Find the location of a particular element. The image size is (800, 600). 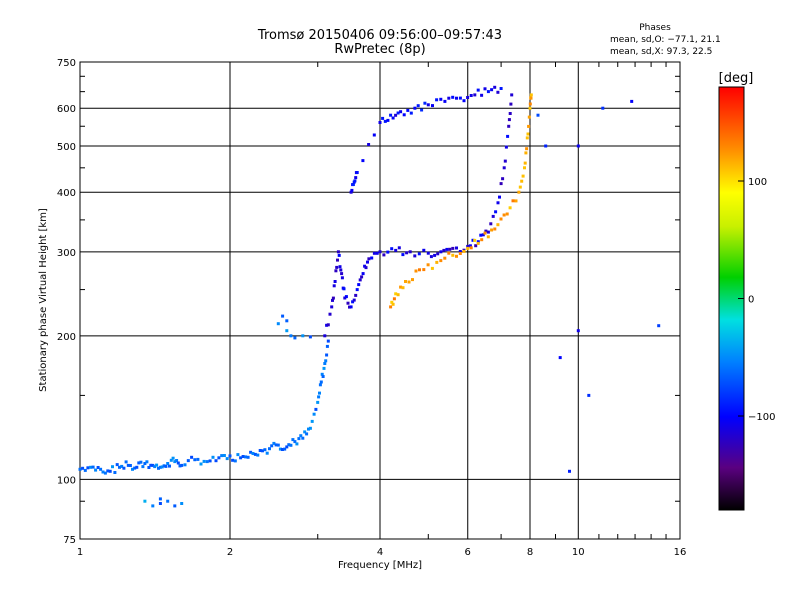

y-tick-label: 500 is located at coordinates (66, 147).